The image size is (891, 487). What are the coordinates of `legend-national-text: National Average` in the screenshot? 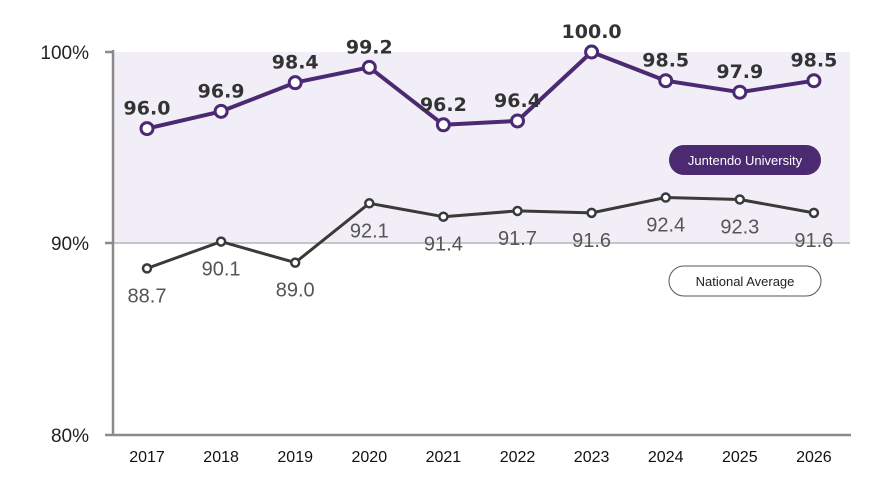 It's located at (745, 281).